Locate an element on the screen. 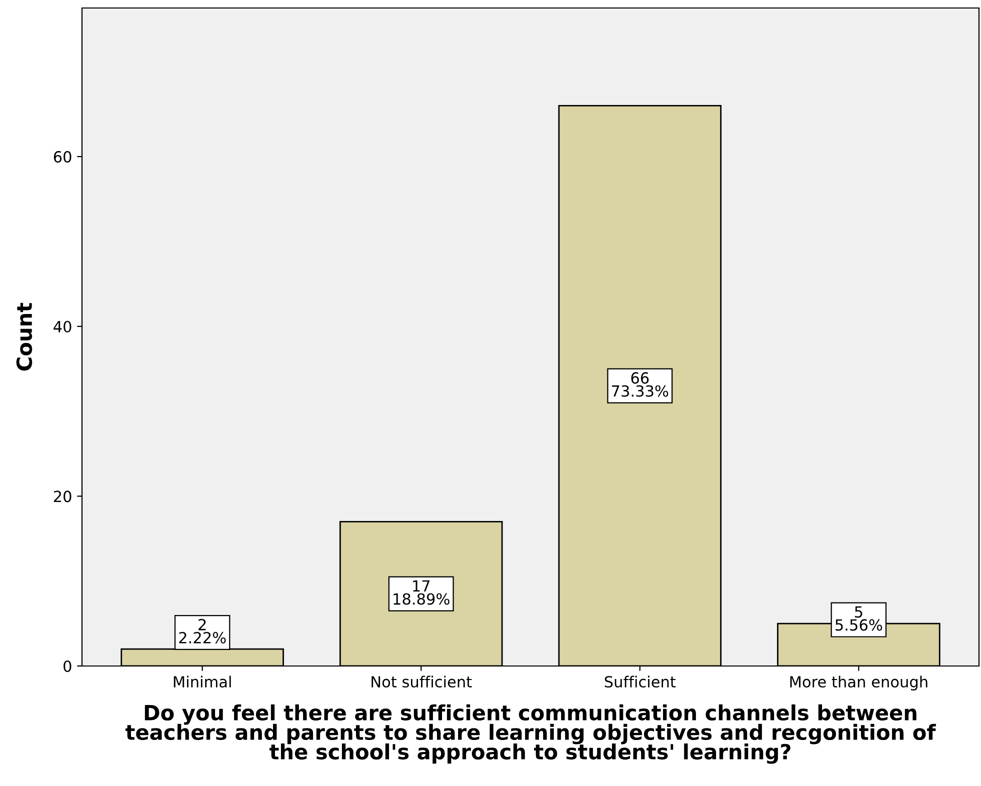 The image size is (981, 786). x-tick-label: Minimal is located at coordinates (202, 682).